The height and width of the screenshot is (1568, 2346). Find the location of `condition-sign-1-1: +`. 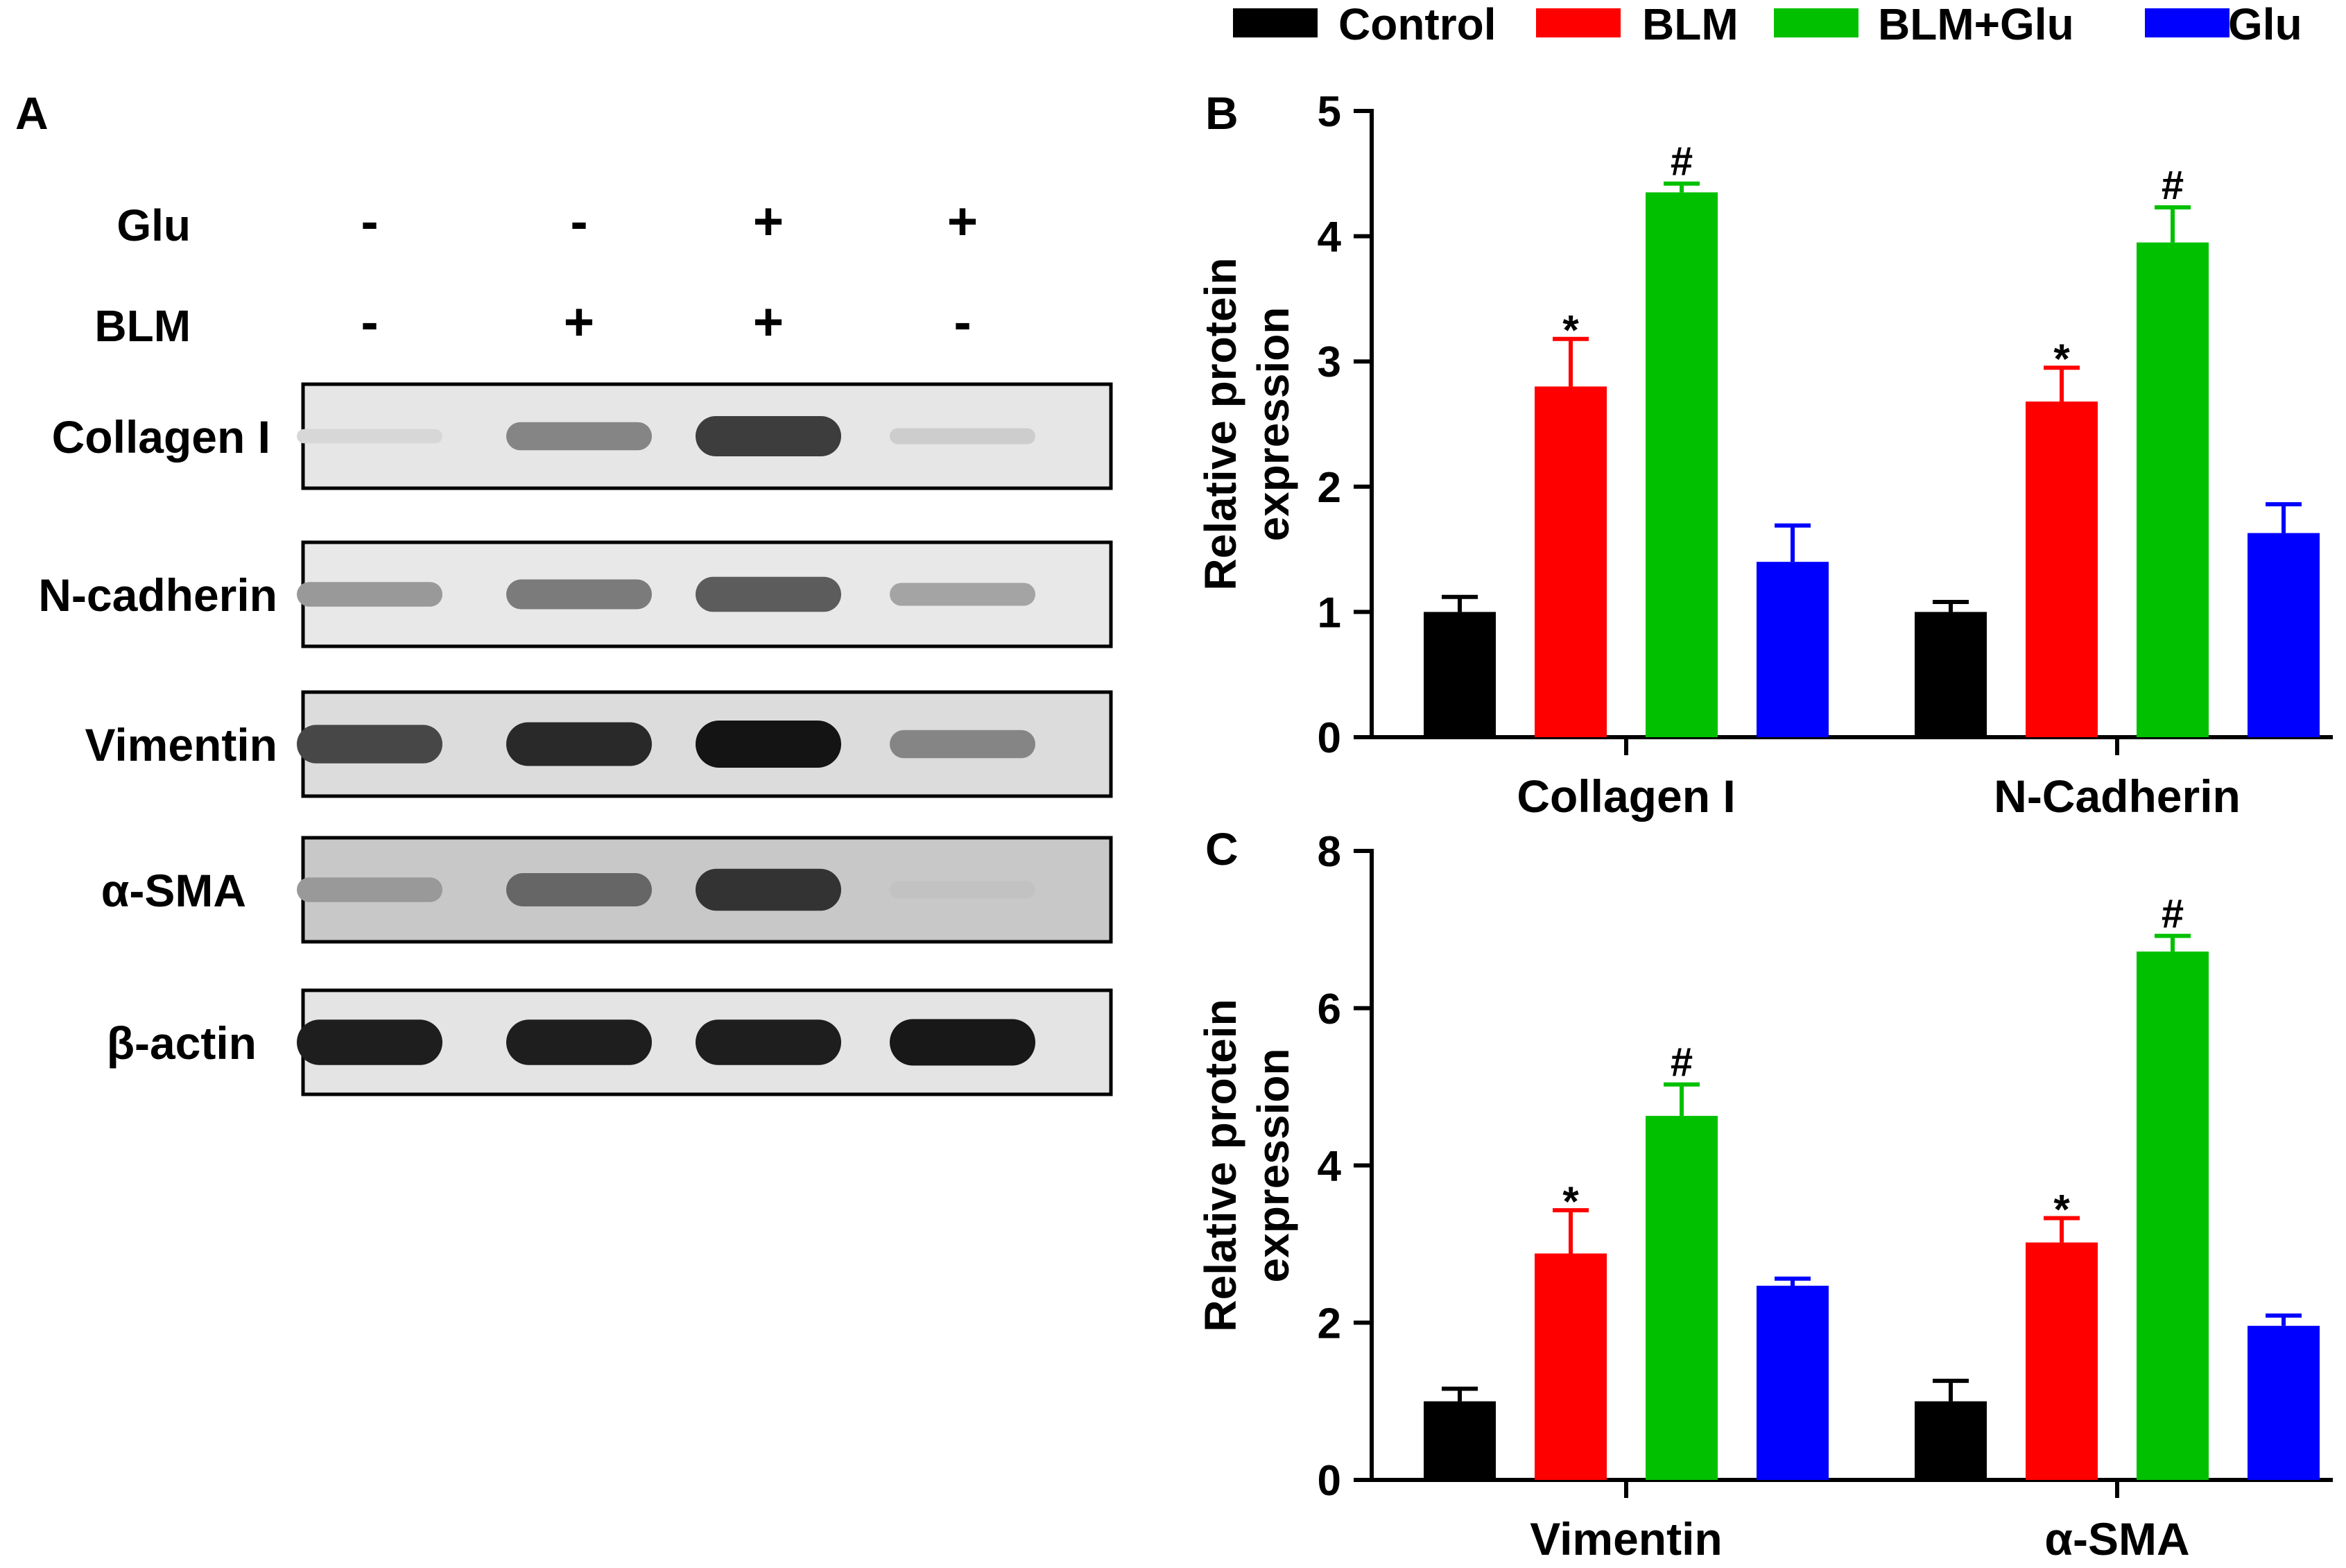

condition-sign-1-1: + is located at coordinates (579, 322).